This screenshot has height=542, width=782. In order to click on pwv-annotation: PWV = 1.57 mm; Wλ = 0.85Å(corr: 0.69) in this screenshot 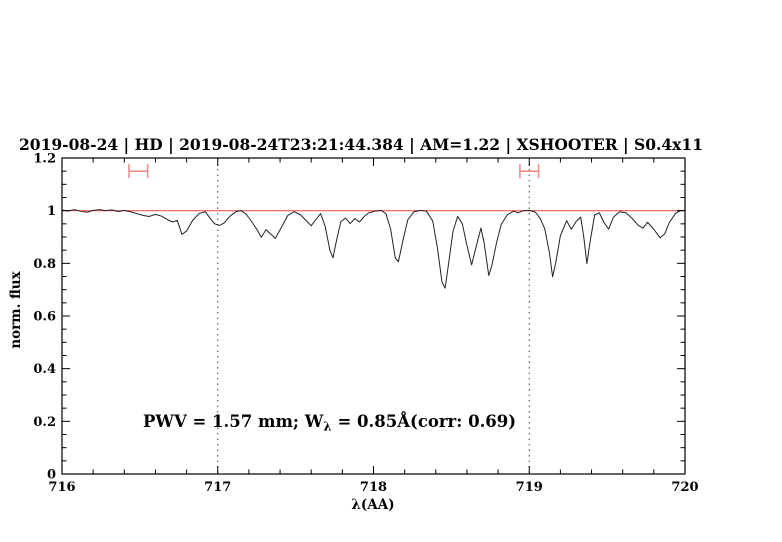, I will do `click(329, 422)`.